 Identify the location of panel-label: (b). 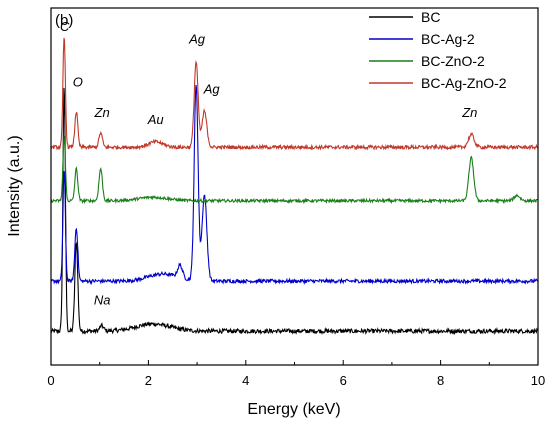
(64, 20).